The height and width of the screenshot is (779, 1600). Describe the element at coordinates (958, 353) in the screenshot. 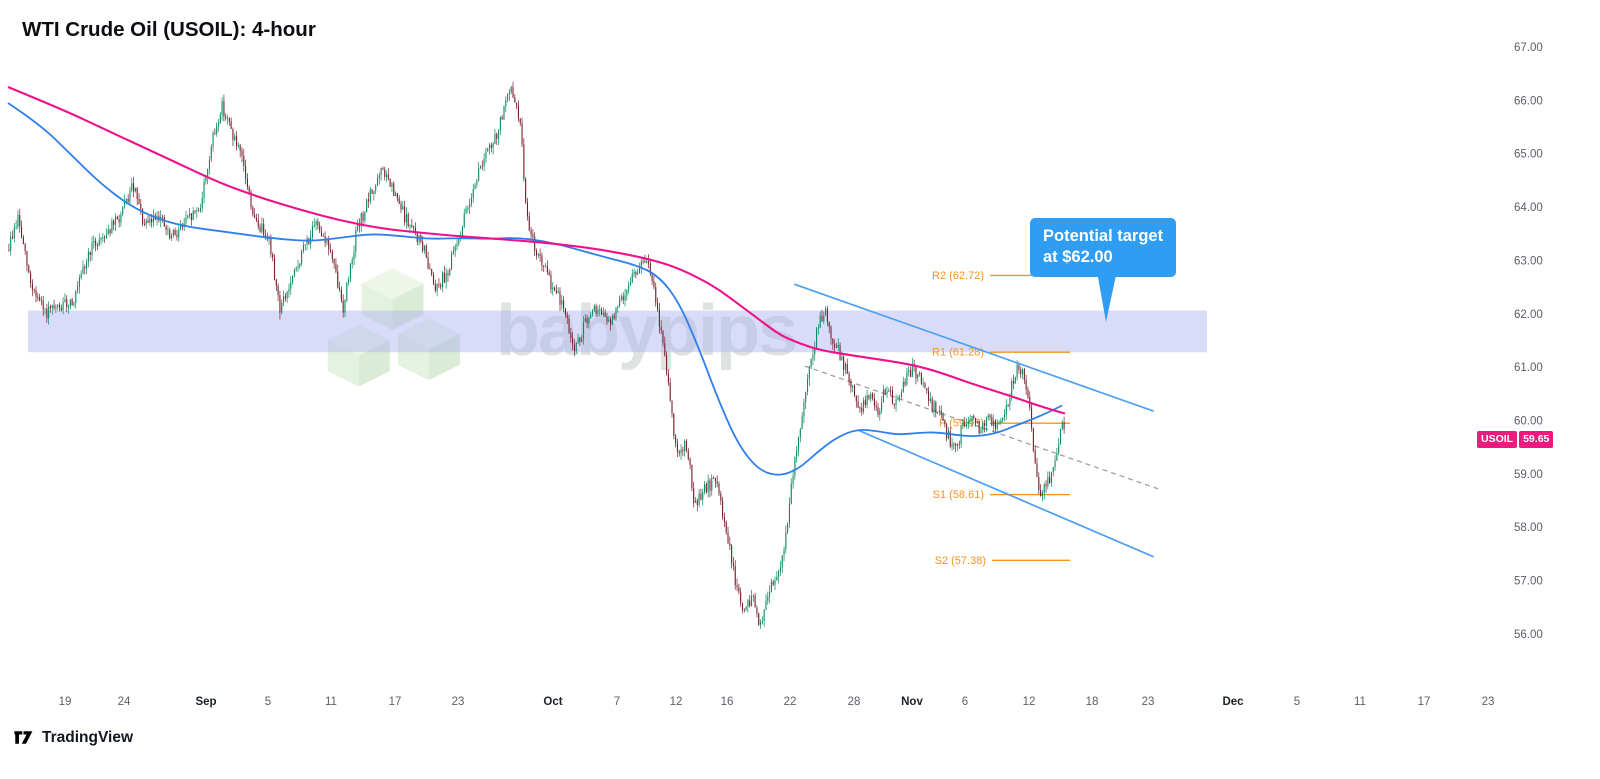

I see `pivot-label: R1 (61.28)` at that location.